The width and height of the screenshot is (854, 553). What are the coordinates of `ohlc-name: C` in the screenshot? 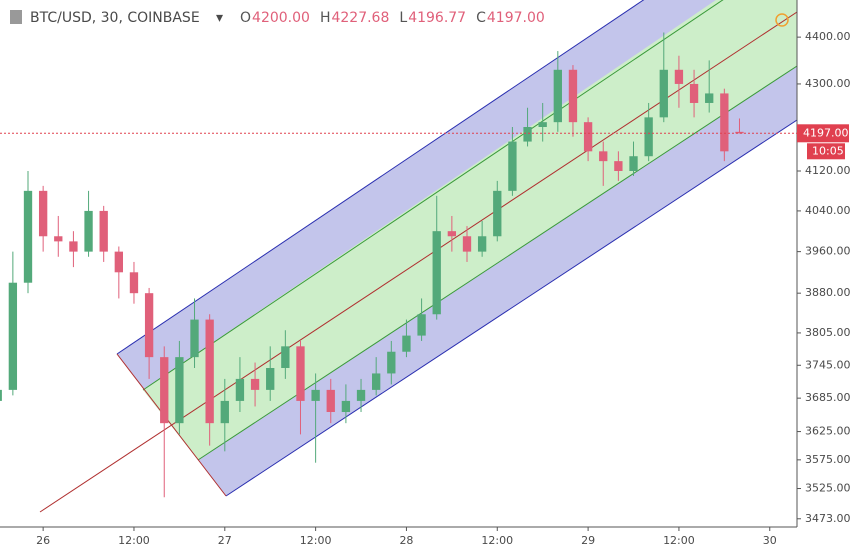 It's located at (481, 18).